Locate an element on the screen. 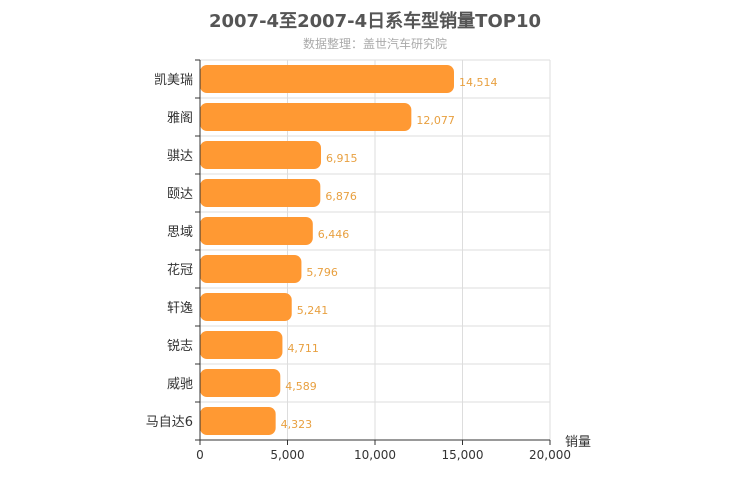 The image size is (750, 500). chart-subtitle: 数据整理：盖世汽车研究院 is located at coordinates (374, 44).